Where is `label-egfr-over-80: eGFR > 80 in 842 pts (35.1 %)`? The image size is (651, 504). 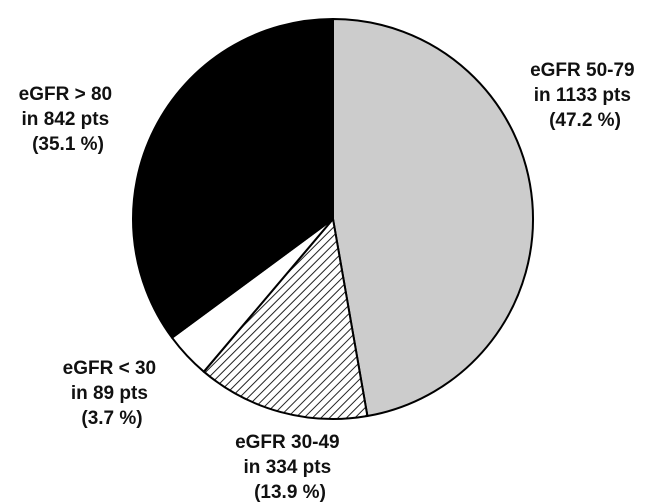 label-egfr-over-80: eGFR > 80 in 842 pts (35.1 %) is located at coordinates (68, 119).